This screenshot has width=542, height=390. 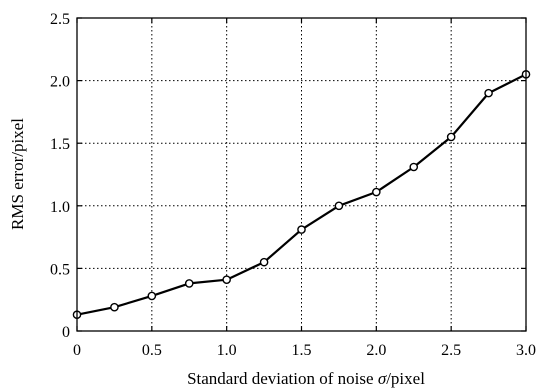 I want to click on y-axis-title: RMS error/pixel, so click(x=17, y=174).